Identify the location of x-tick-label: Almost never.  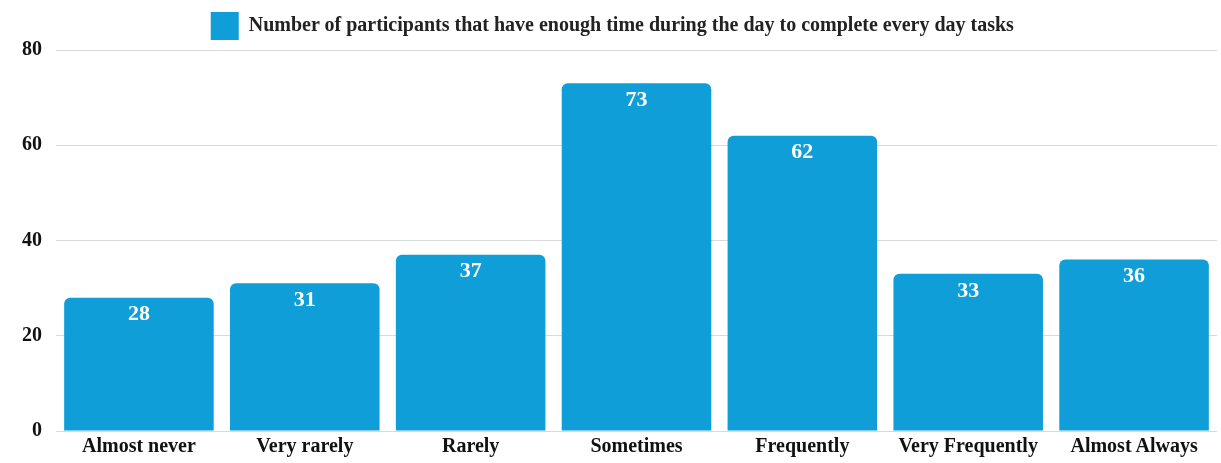
(139, 445).